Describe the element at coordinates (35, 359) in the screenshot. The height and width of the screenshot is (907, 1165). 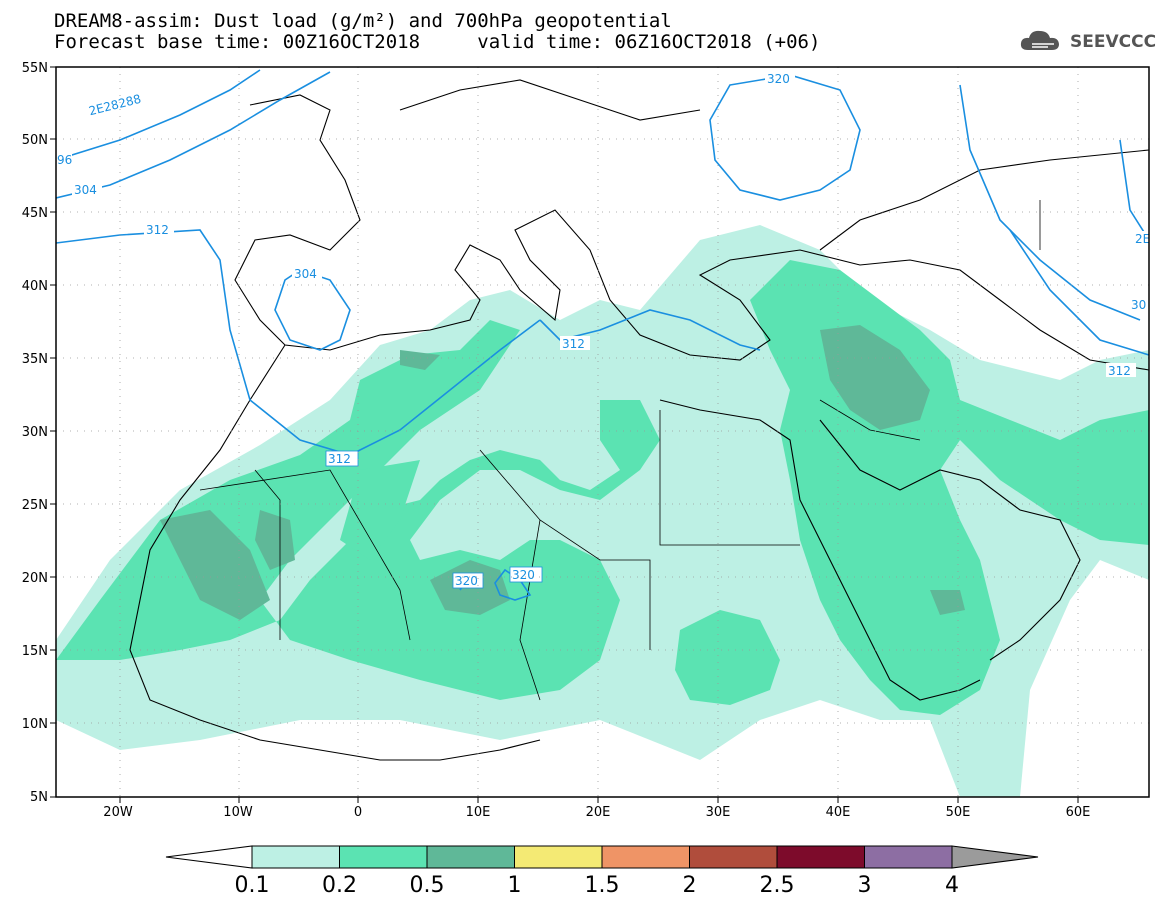
I see `lat-label: 35N` at that location.